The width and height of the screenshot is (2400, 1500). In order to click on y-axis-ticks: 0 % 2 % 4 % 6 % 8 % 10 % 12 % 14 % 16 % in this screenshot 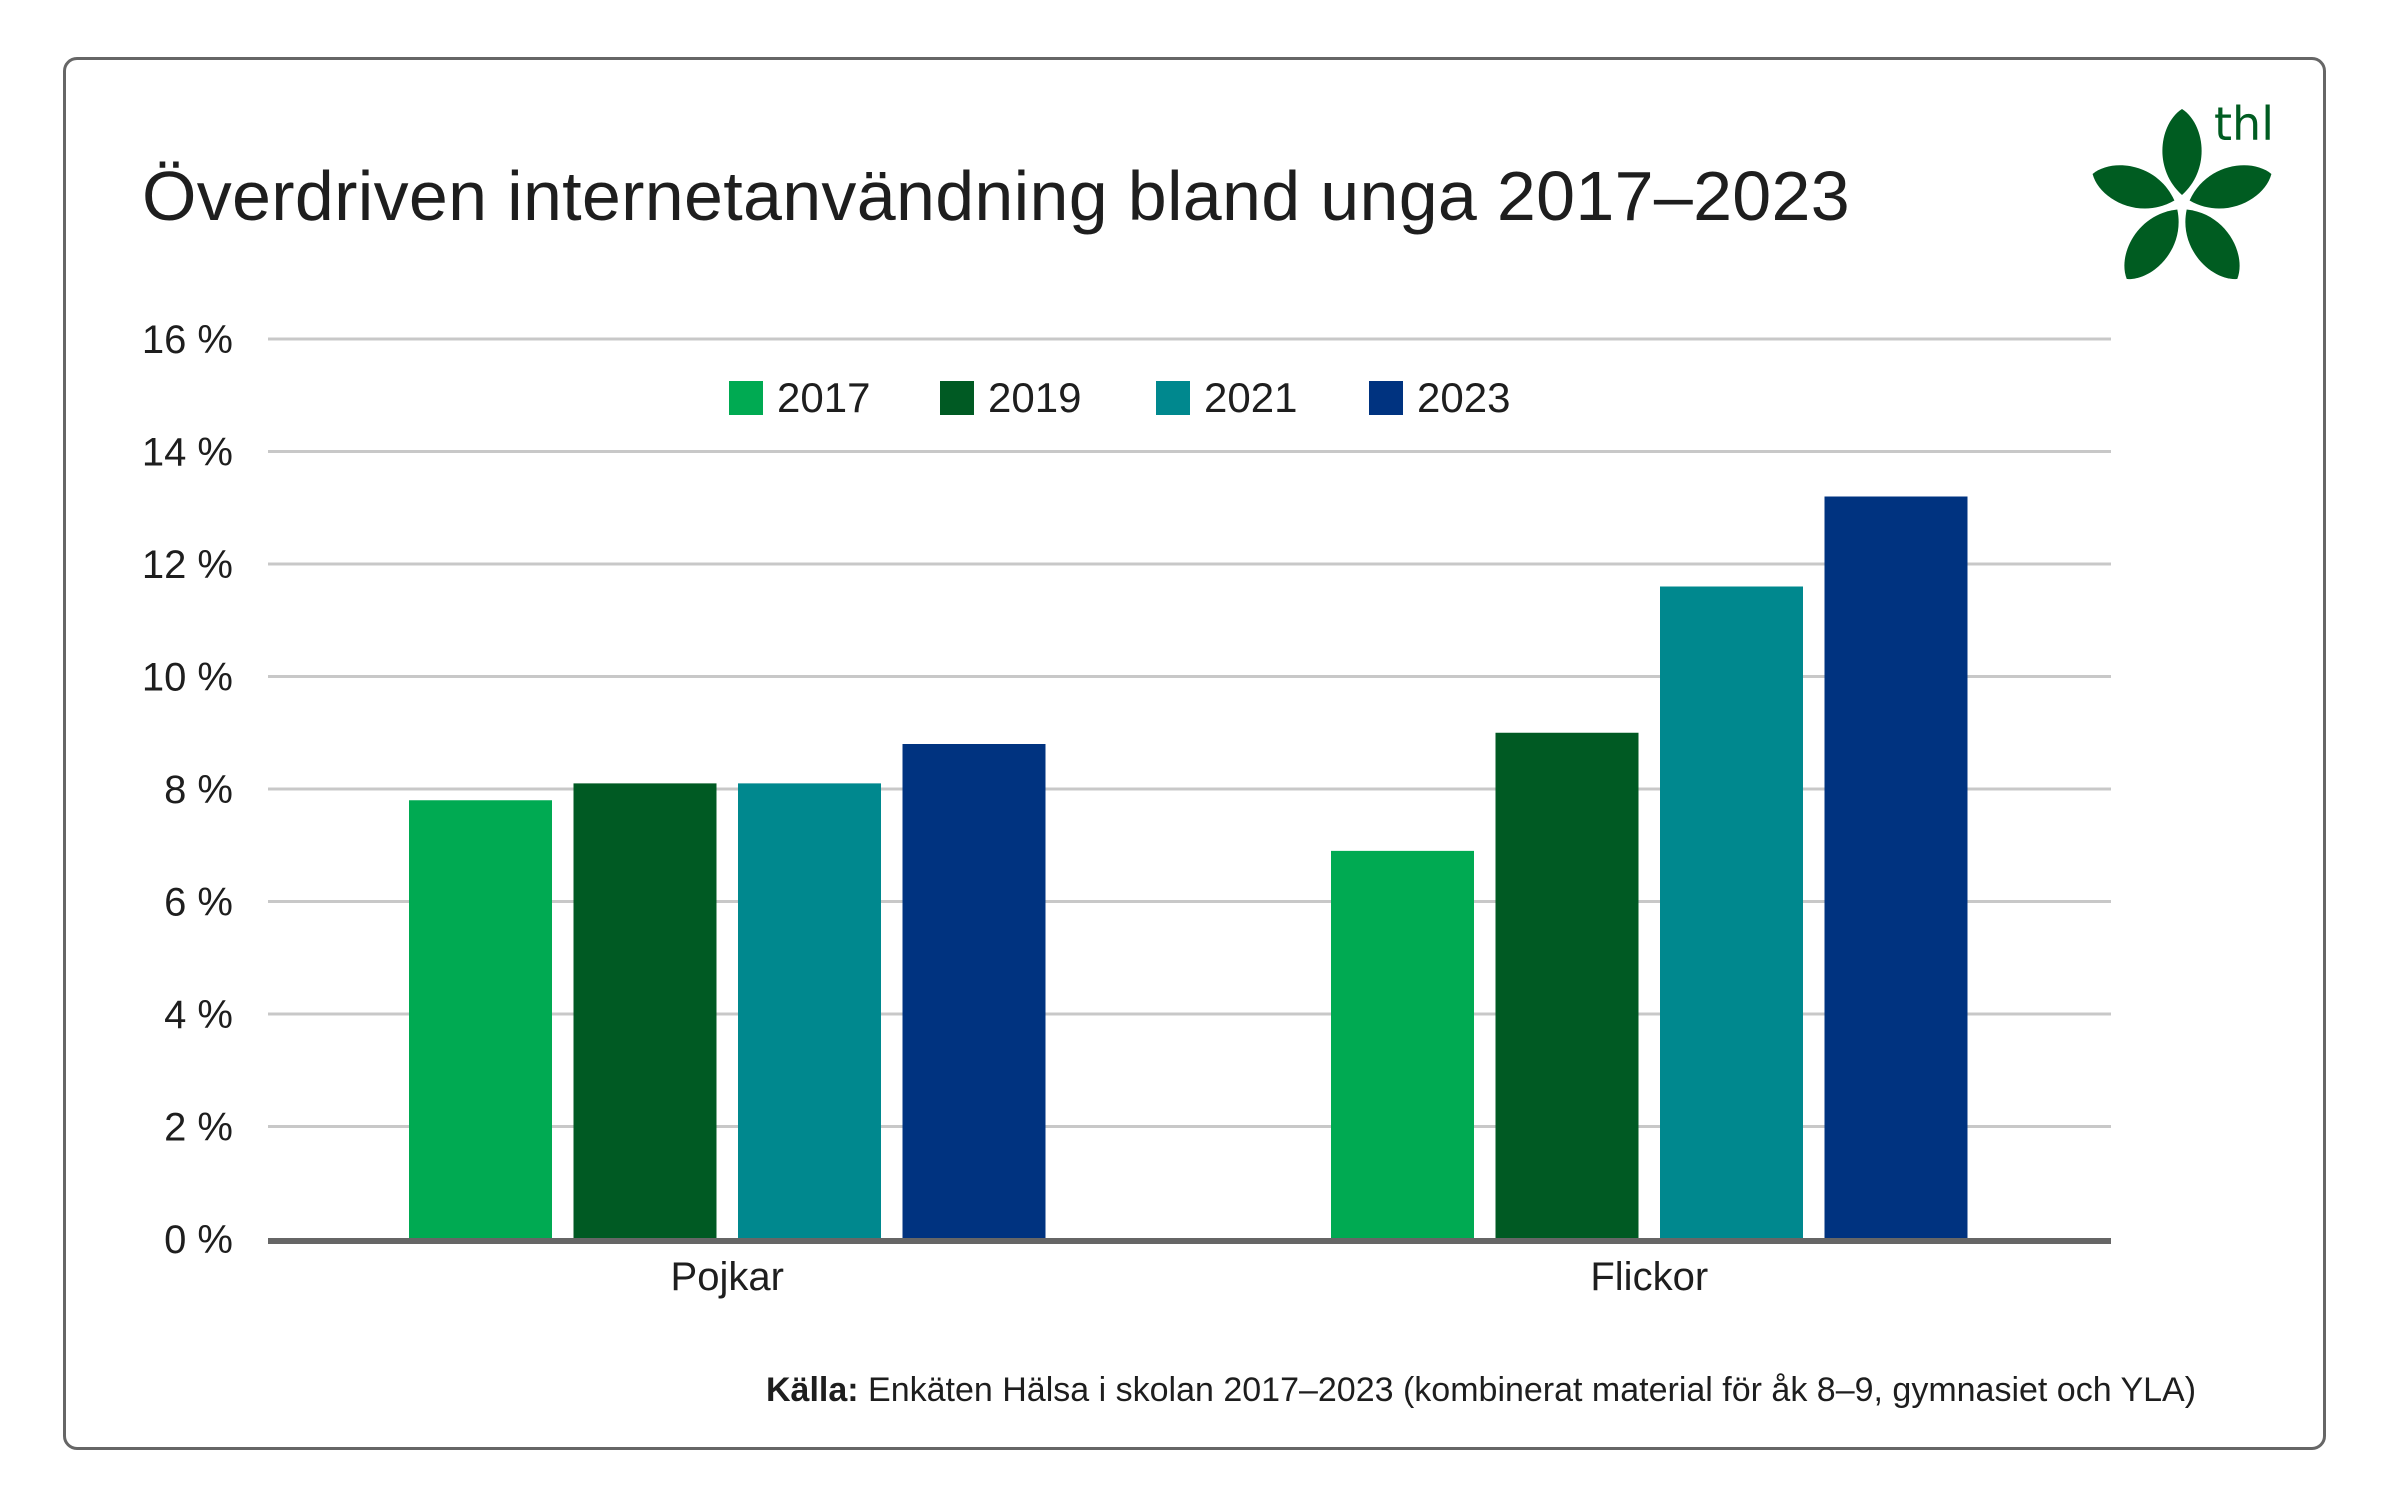, I will do `click(187, 790)`.